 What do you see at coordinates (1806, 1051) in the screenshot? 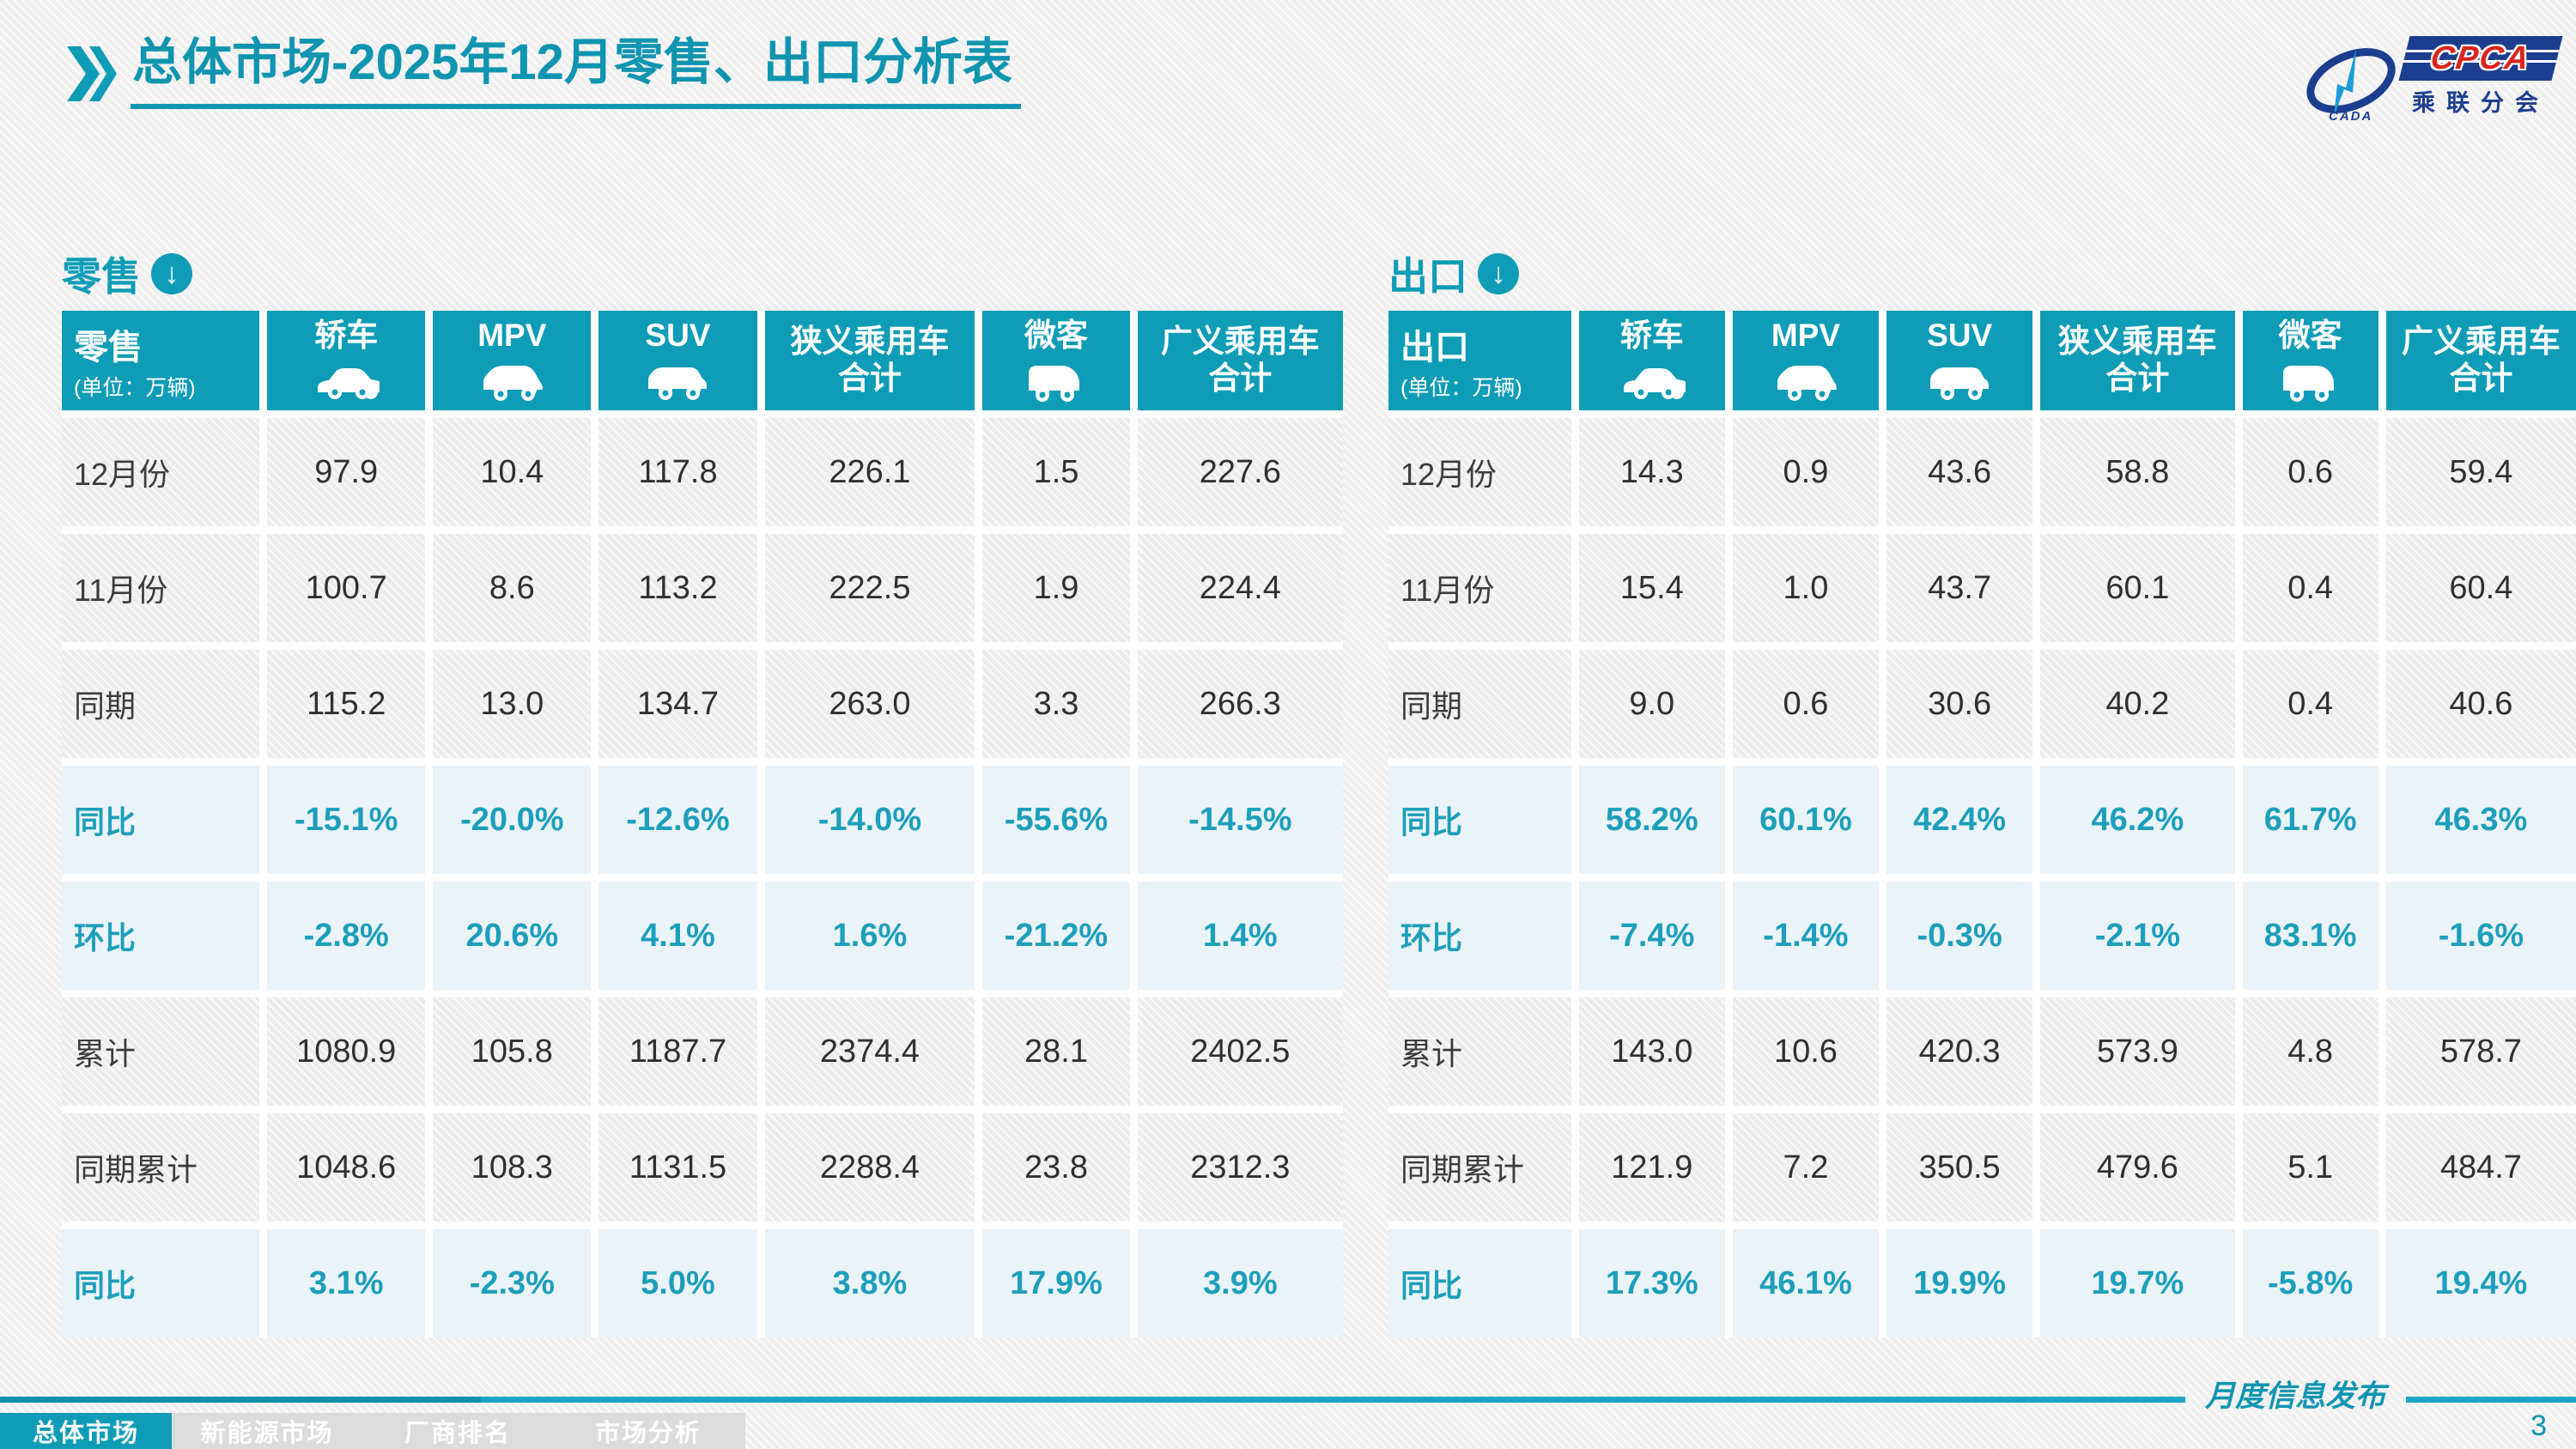
I see `table-cell: 10.6` at bounding box center [1806, 1051].